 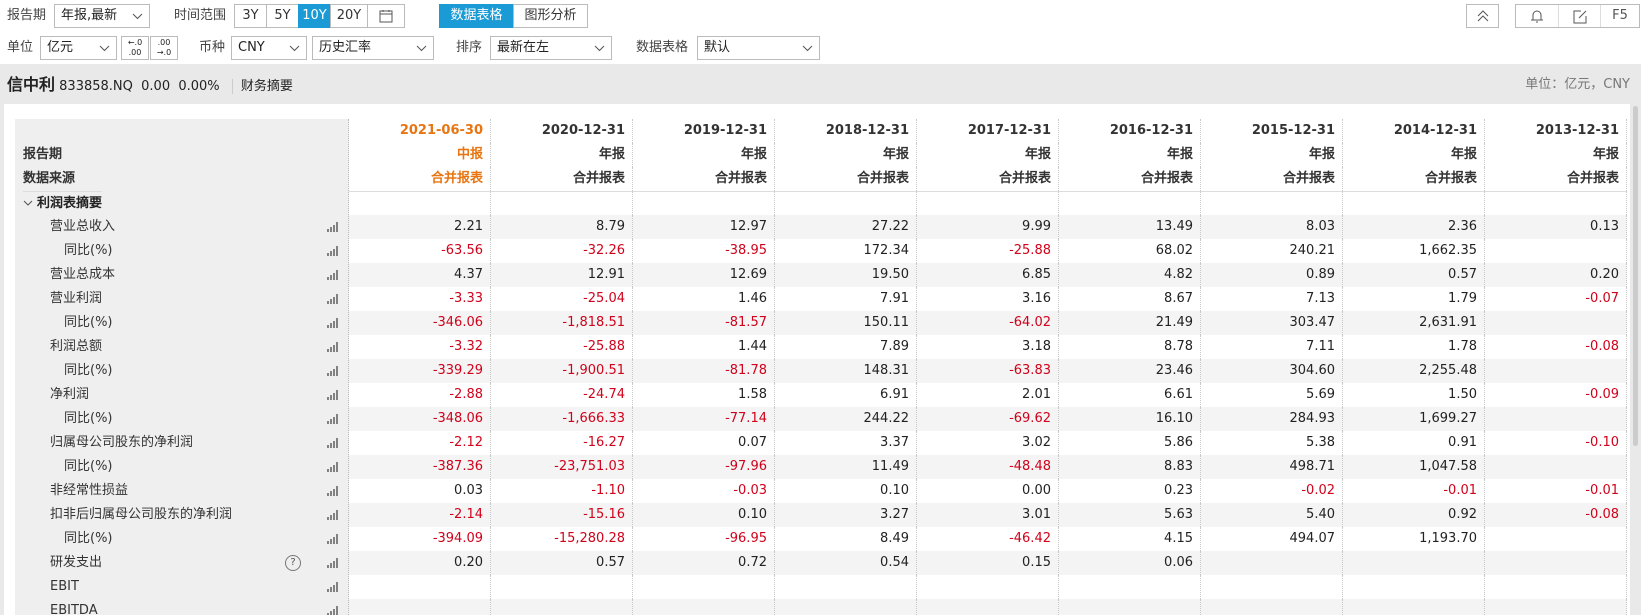 I want to click on value-cell: 7.91, so click(x=846, y=299).